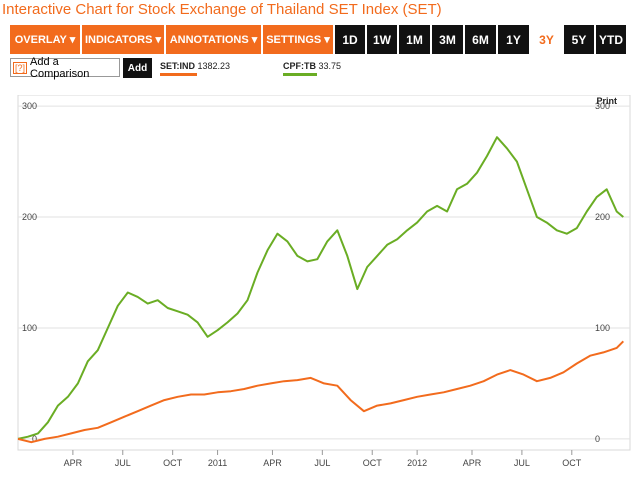 The height and width of the screenshot is (485, 639). What do you see at coordinates (546, 39) in the screenshot?
I see `range-3y-button: 3Y` at bounding box center [546, 39].